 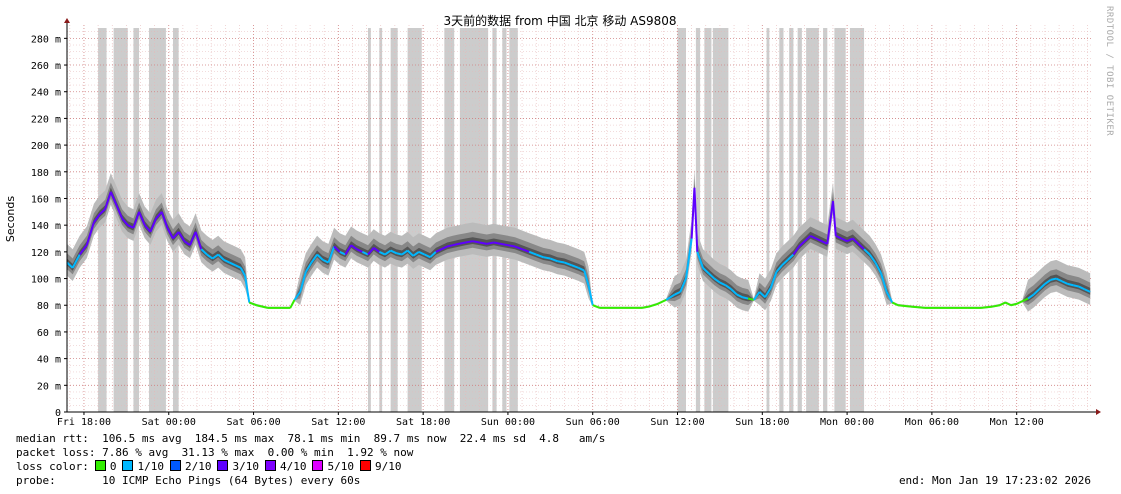 What do you see at coordinates (560, 20) in the screenshot?
I see `chart-title: 3天前的数据 from 中国 北京 移动 AS9808` at bounding box center [560, 20].